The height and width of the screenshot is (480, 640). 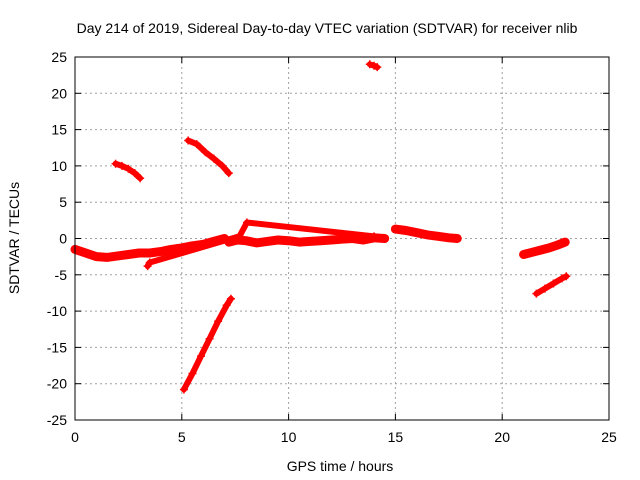 I want to click on y-tick-label: 20, so click(x=59, y=93).